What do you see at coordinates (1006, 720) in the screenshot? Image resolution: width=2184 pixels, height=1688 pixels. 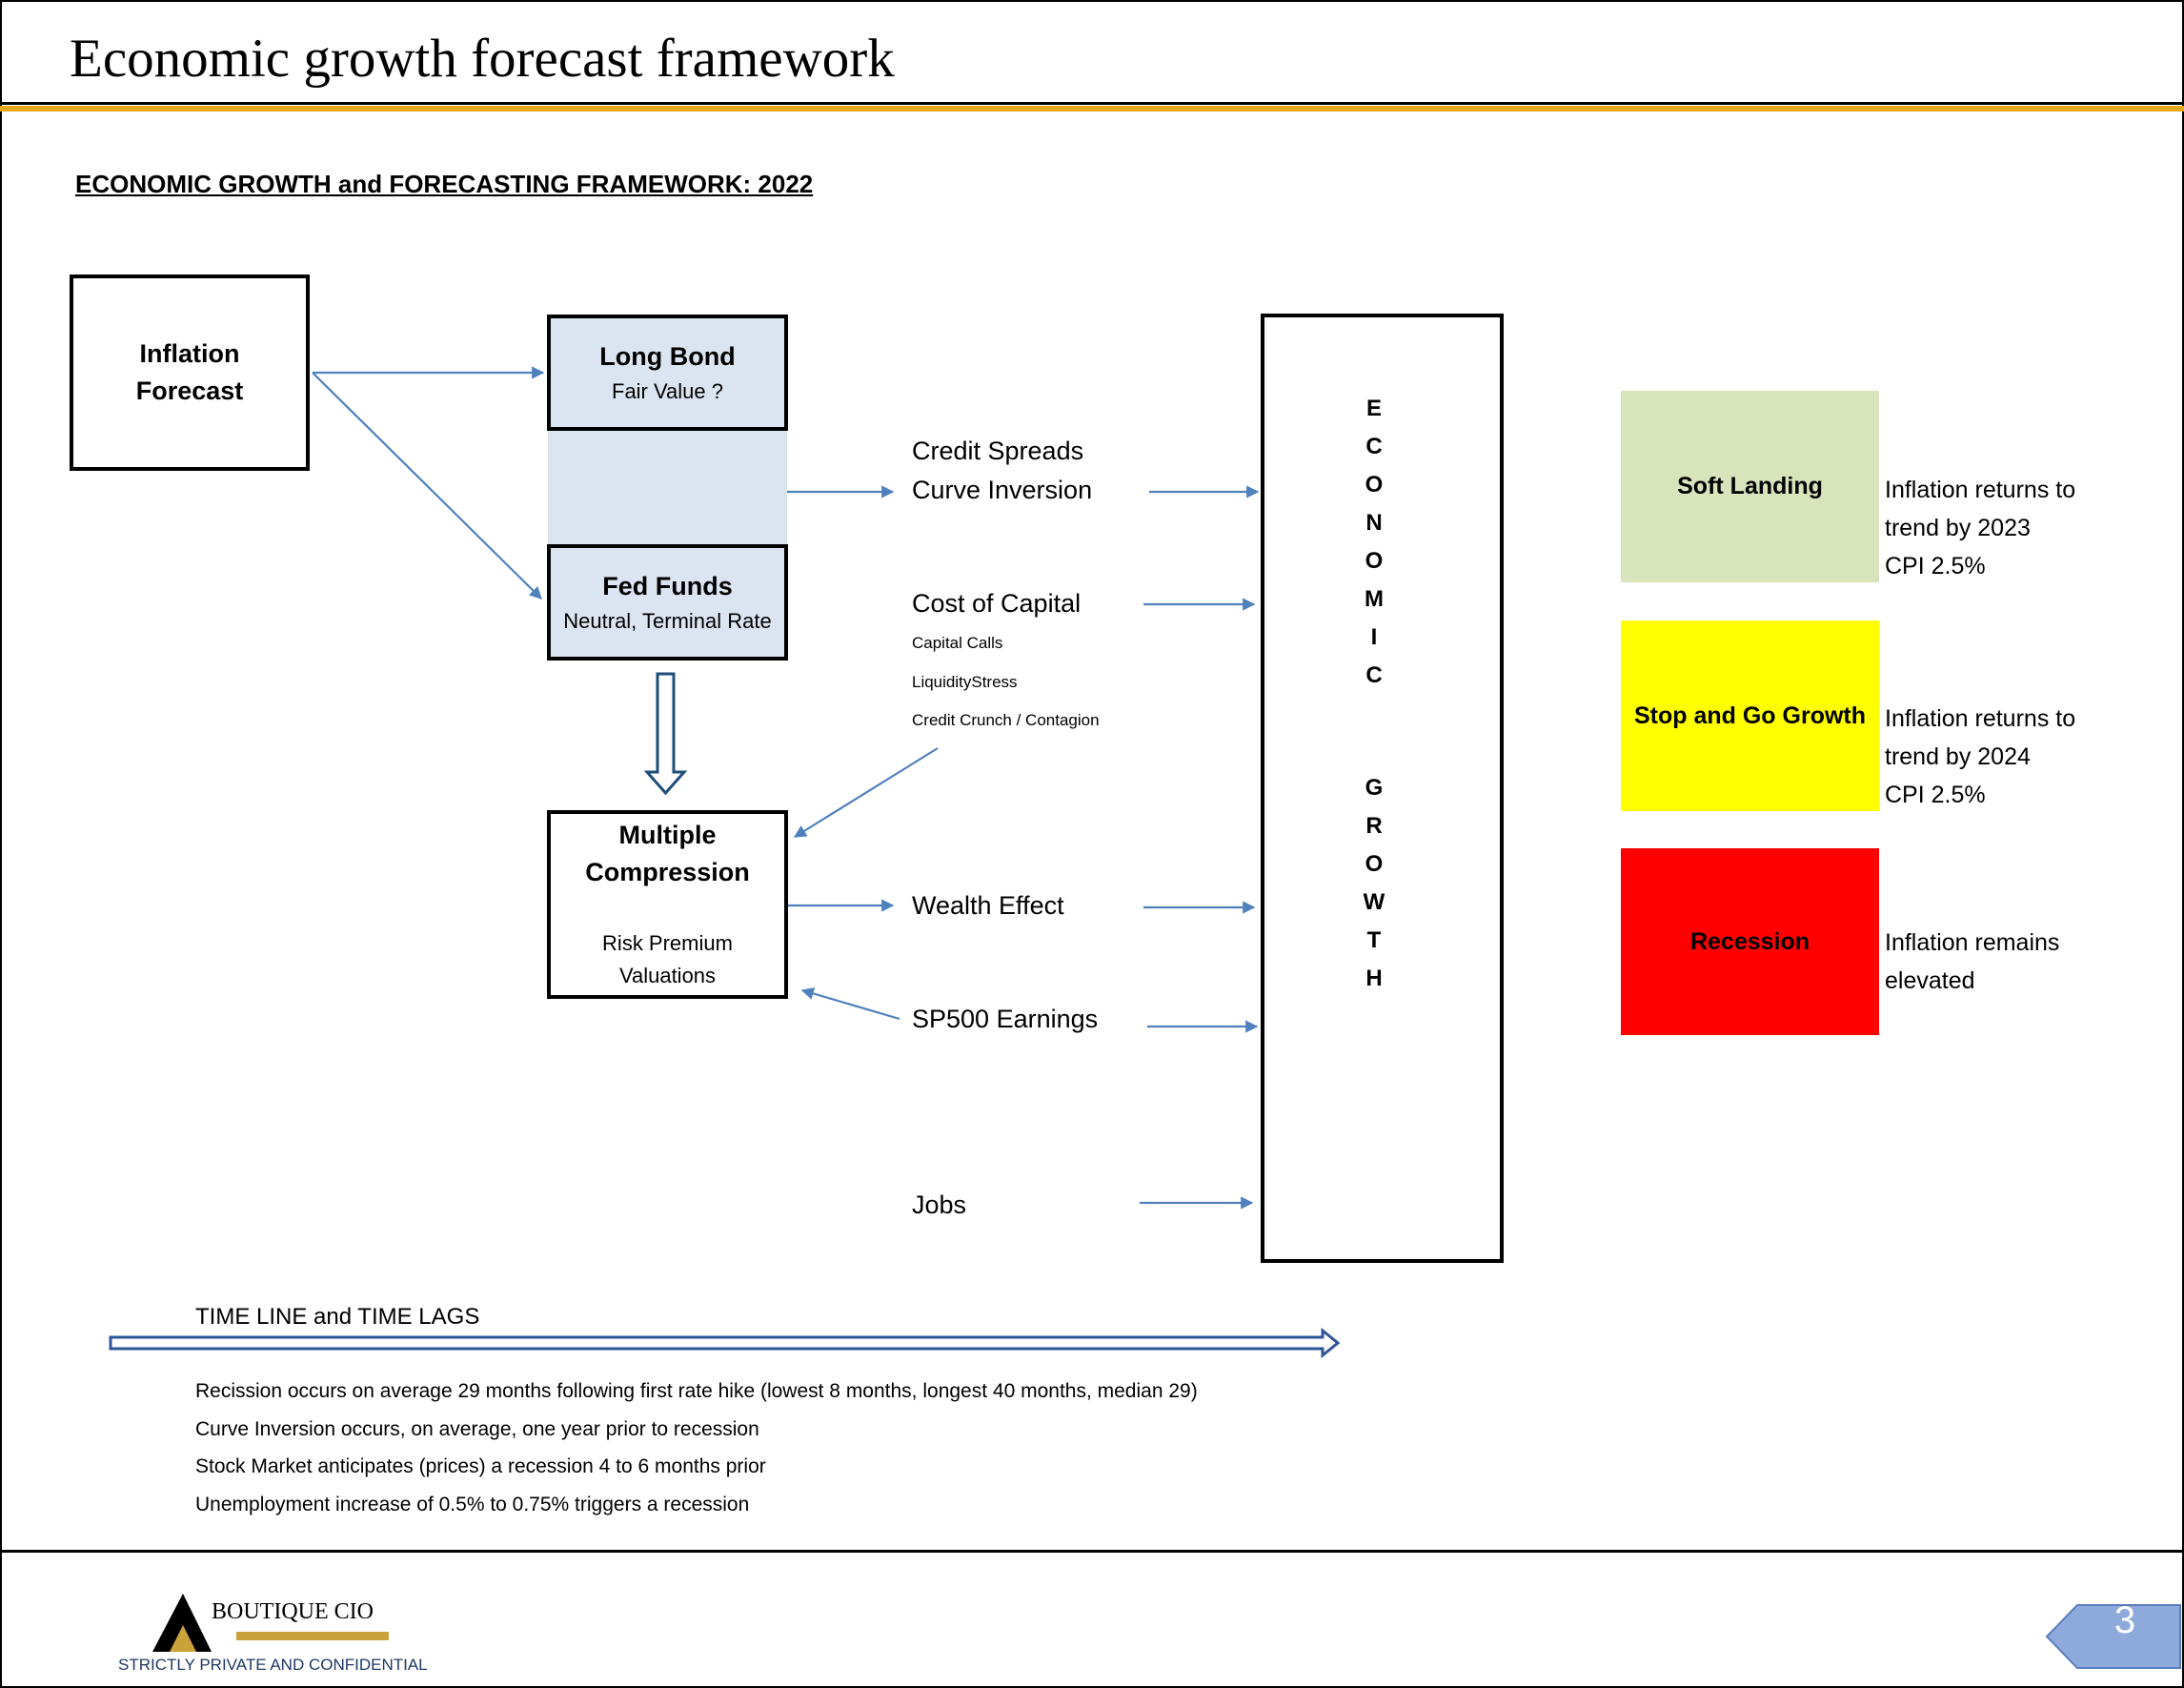 I see `label-credit-crunch: Credit Crunch / Contagion` at bounding box center [1006, 720].